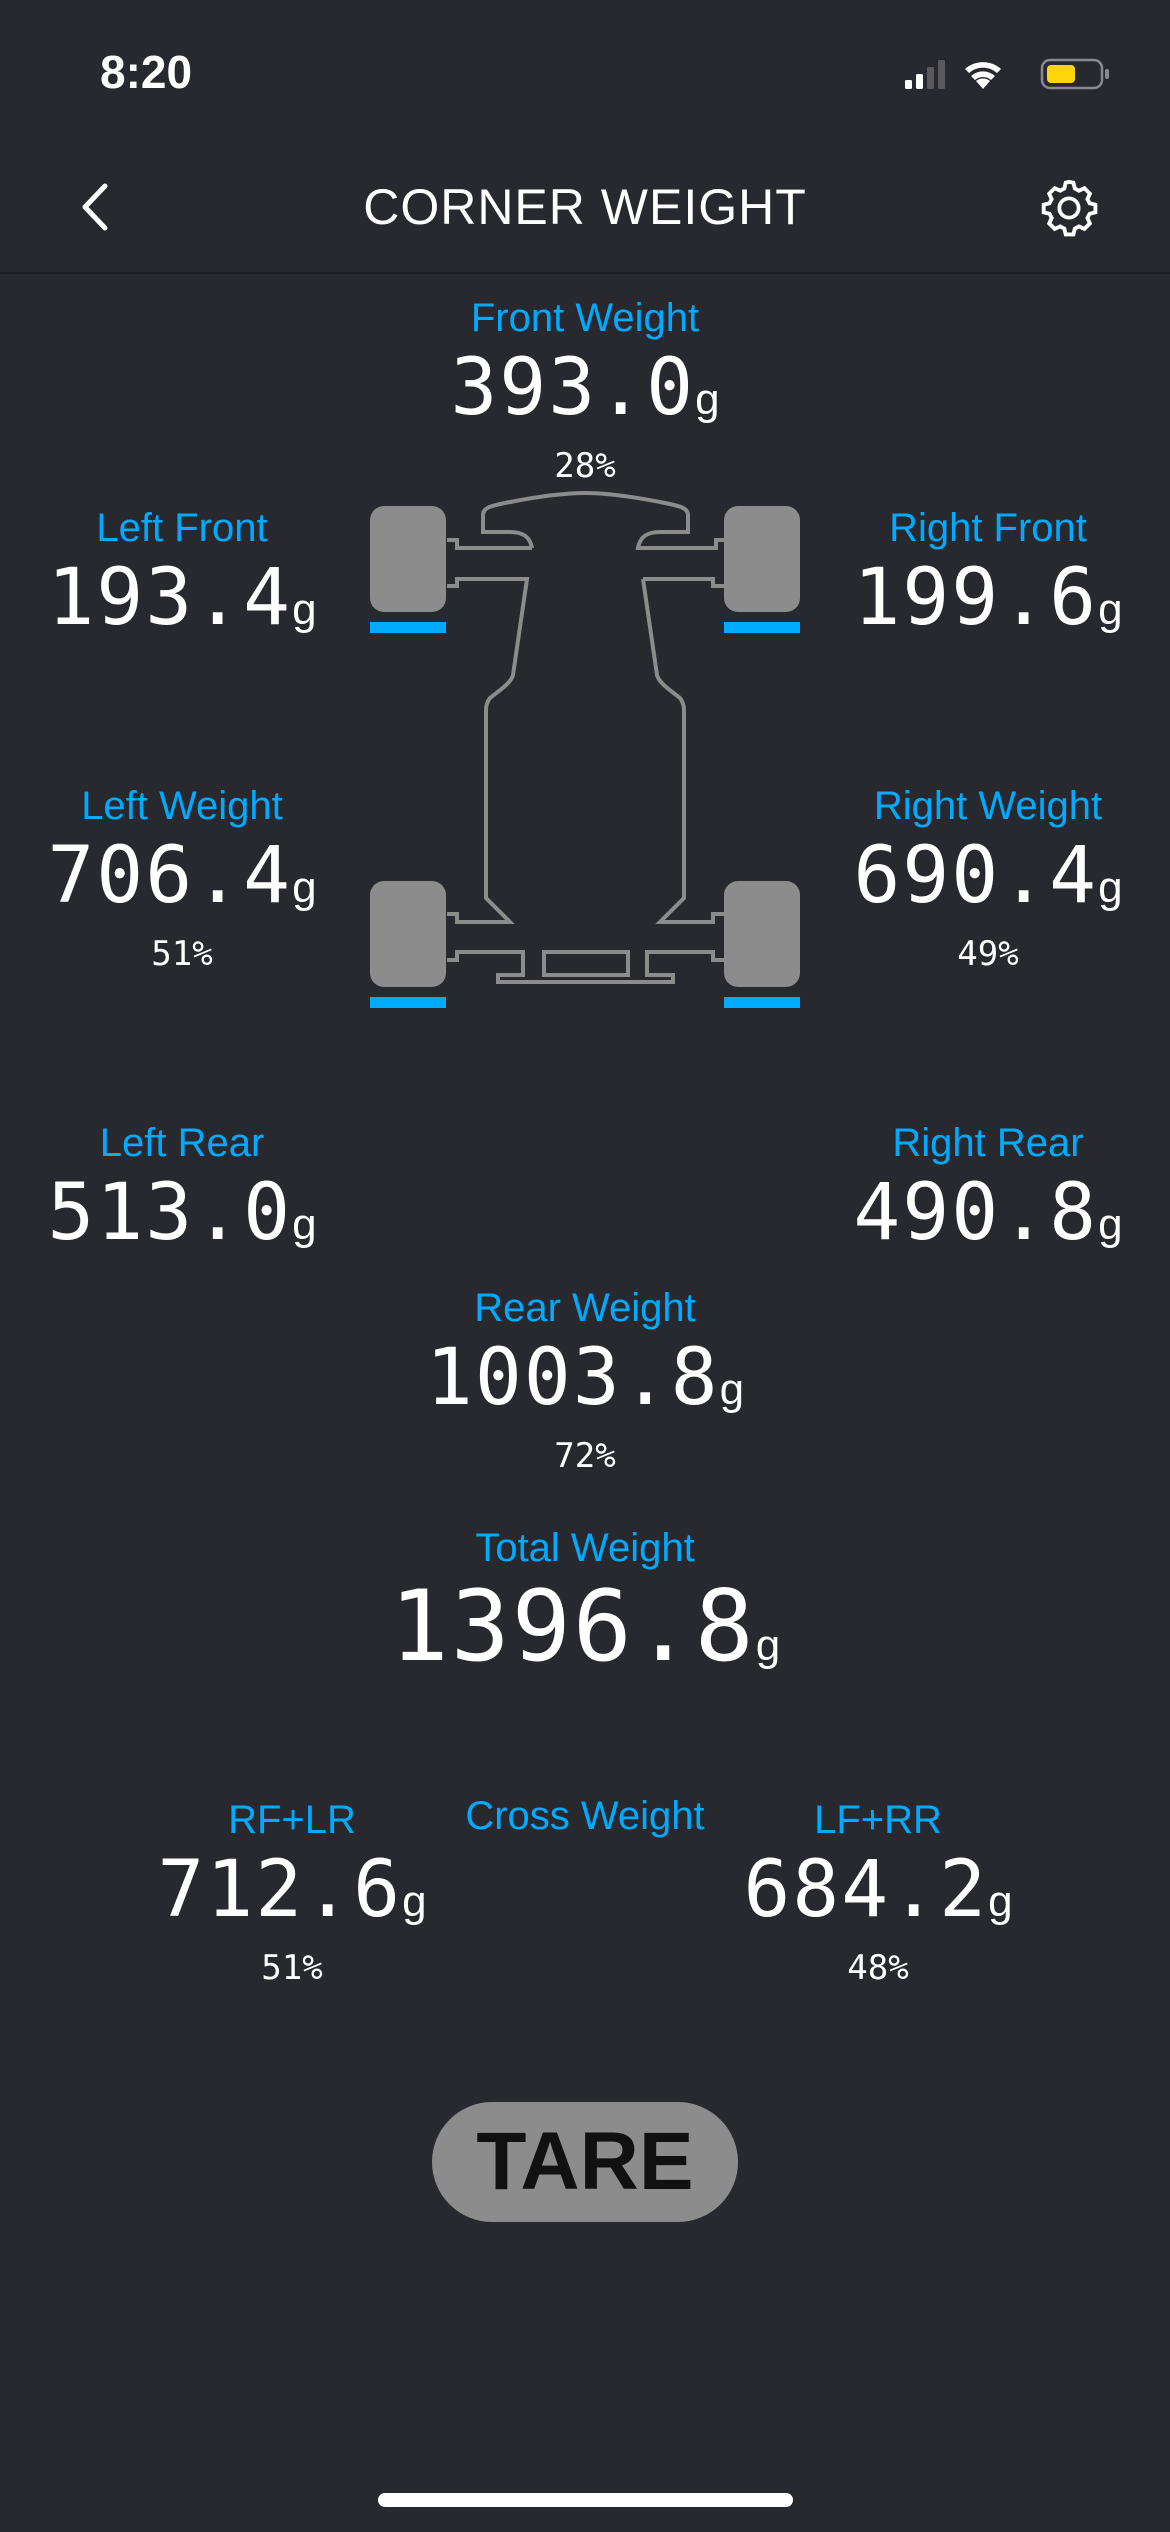 The width and height of the screenshot is (1170, 2532). Describe the element at coordinates (292, 1820) in the screenshot. I see `rf-lr-label: RF+LR` at that location.